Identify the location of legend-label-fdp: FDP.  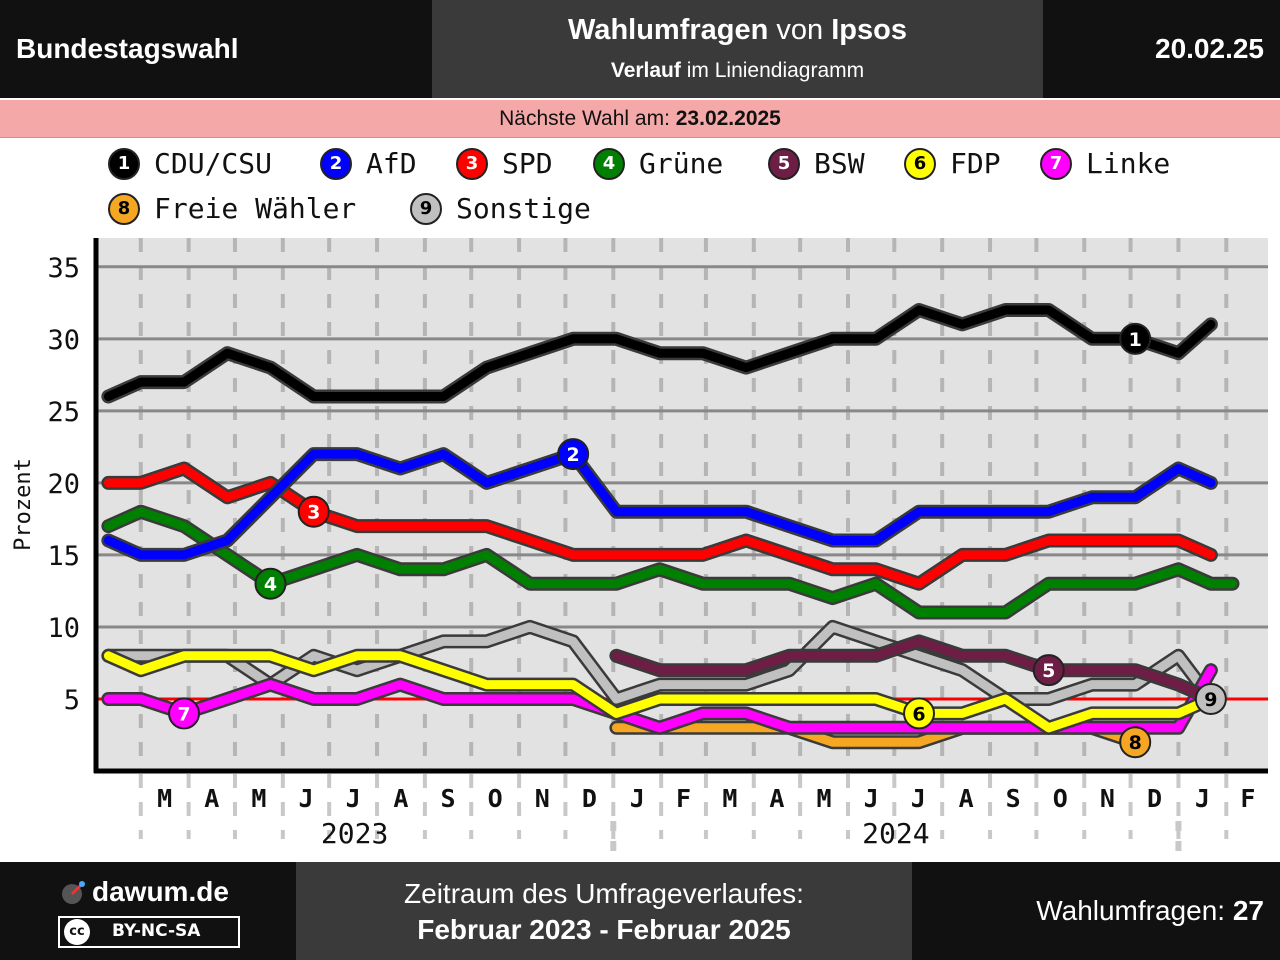
(975, 163).